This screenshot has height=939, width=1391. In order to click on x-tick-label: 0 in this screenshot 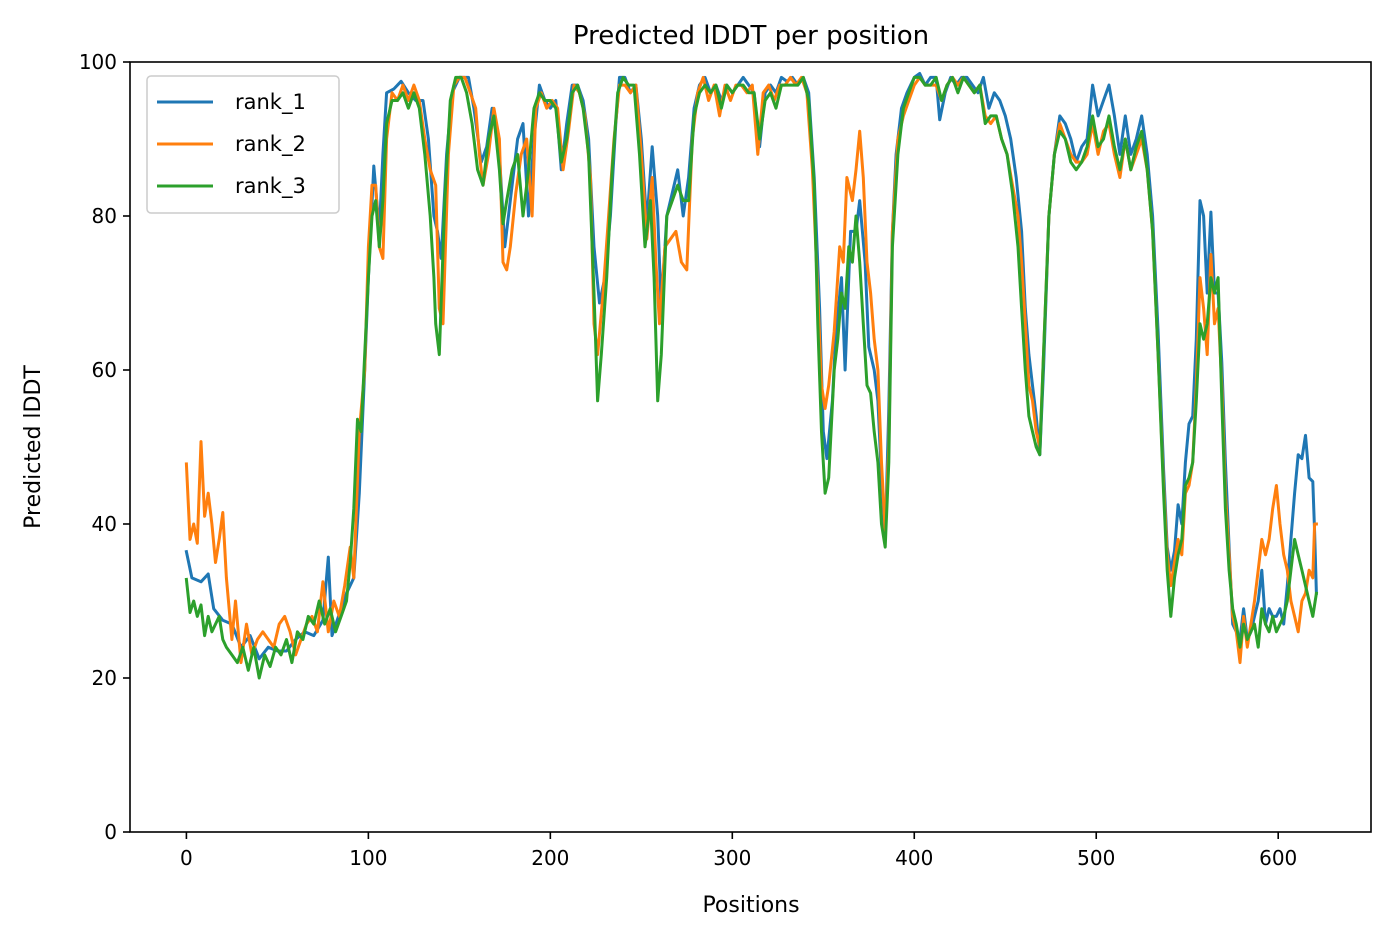, I will do `click(186, 858)`.